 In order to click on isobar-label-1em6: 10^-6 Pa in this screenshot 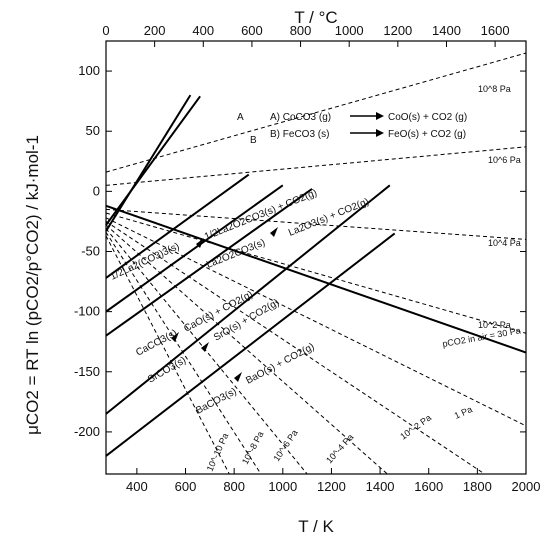, I will do `click(285, 445)`.